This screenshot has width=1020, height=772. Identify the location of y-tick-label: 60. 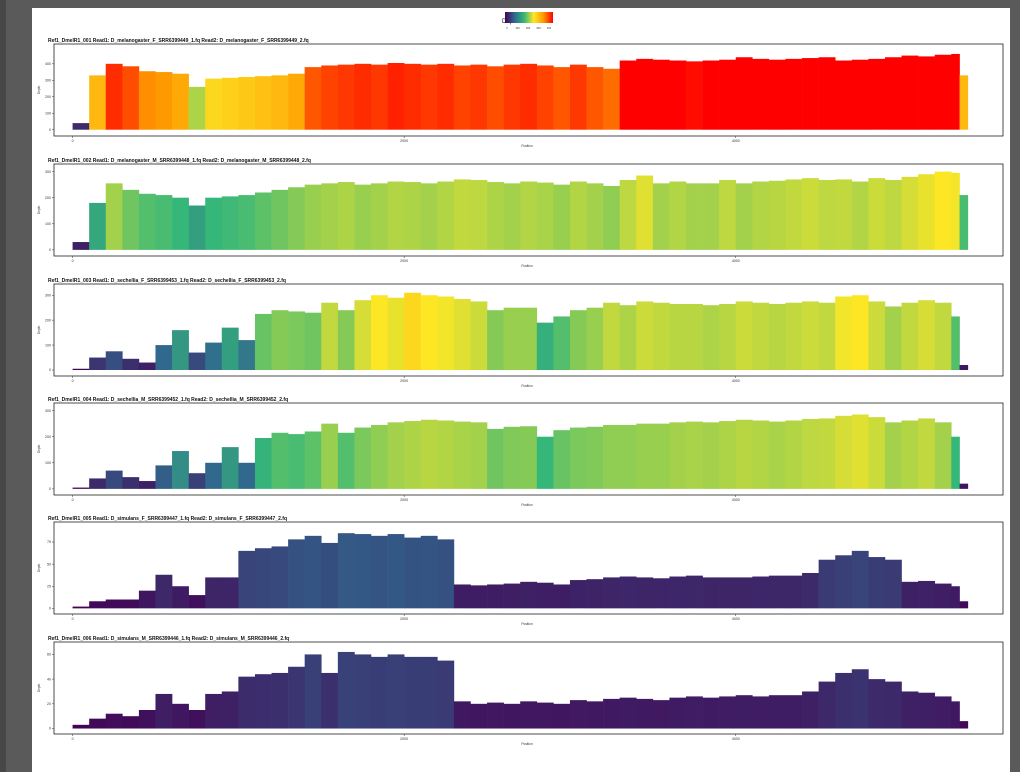
(49, 655).